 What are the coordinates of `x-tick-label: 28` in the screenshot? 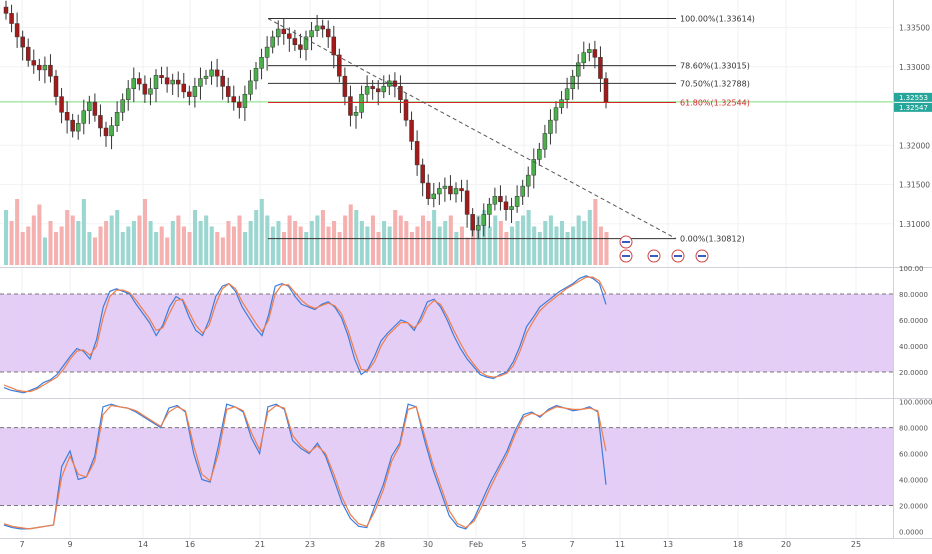 It's located at (380, 544).